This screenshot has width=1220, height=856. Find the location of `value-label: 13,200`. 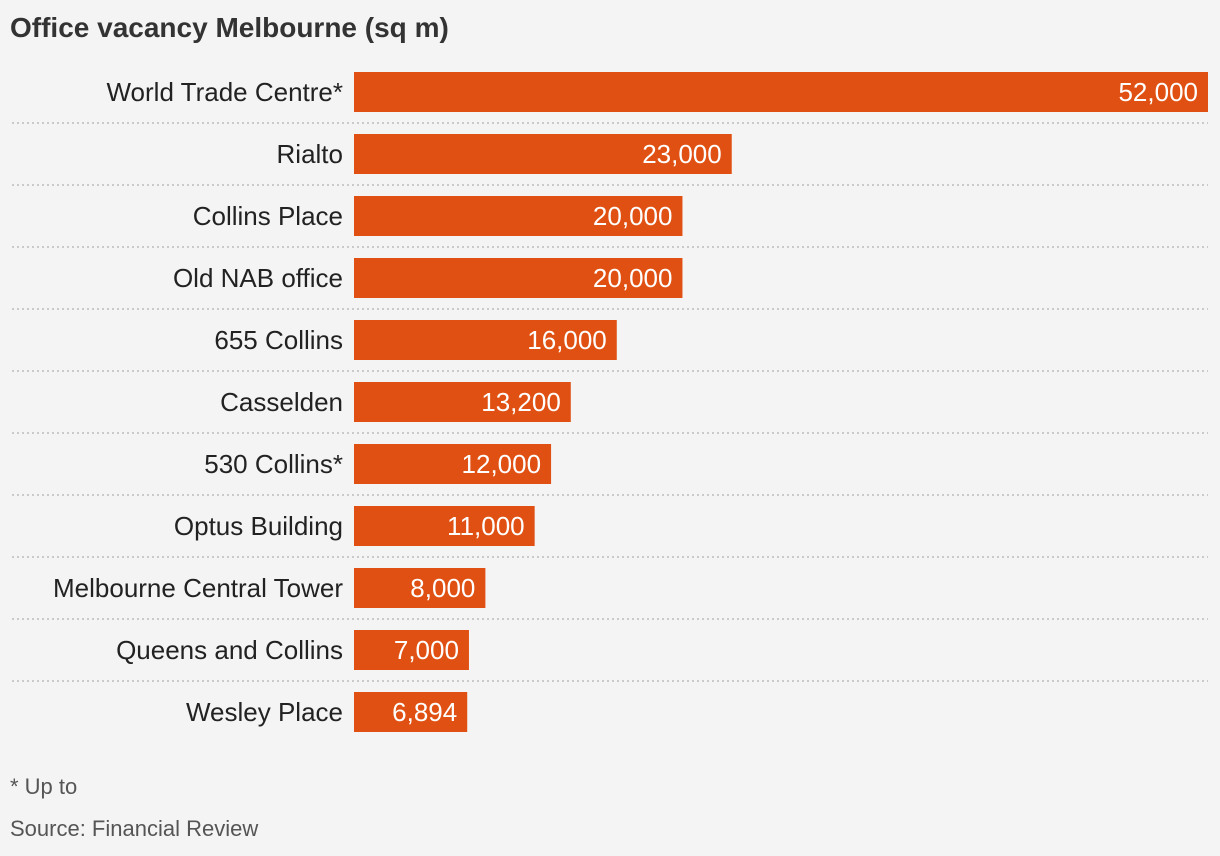

value-label: 13,200 is located at coordinates (521, 402).